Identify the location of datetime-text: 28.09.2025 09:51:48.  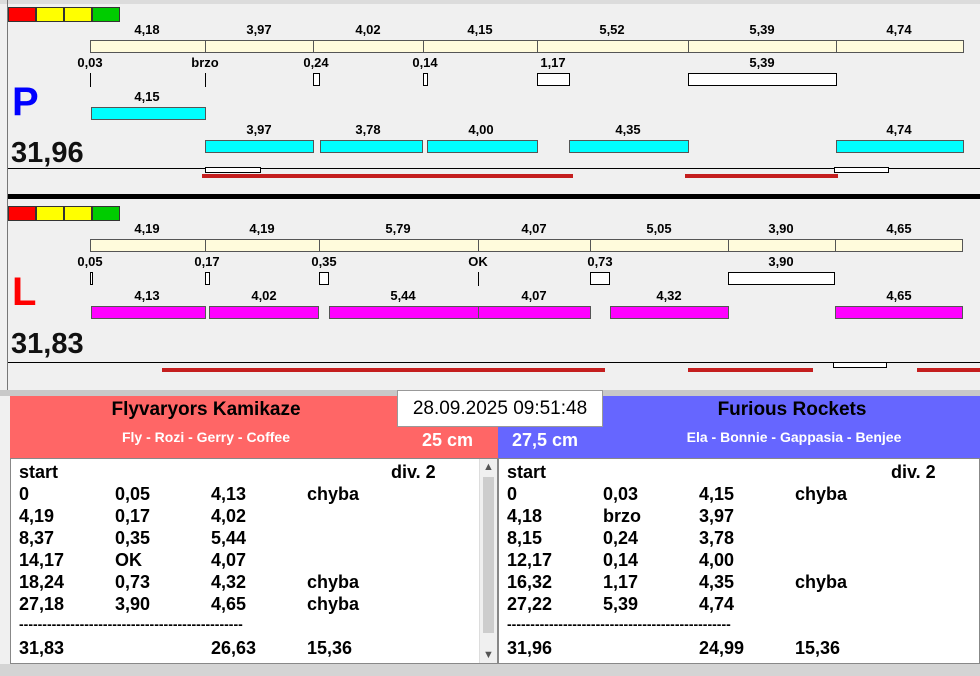
(500, 408).